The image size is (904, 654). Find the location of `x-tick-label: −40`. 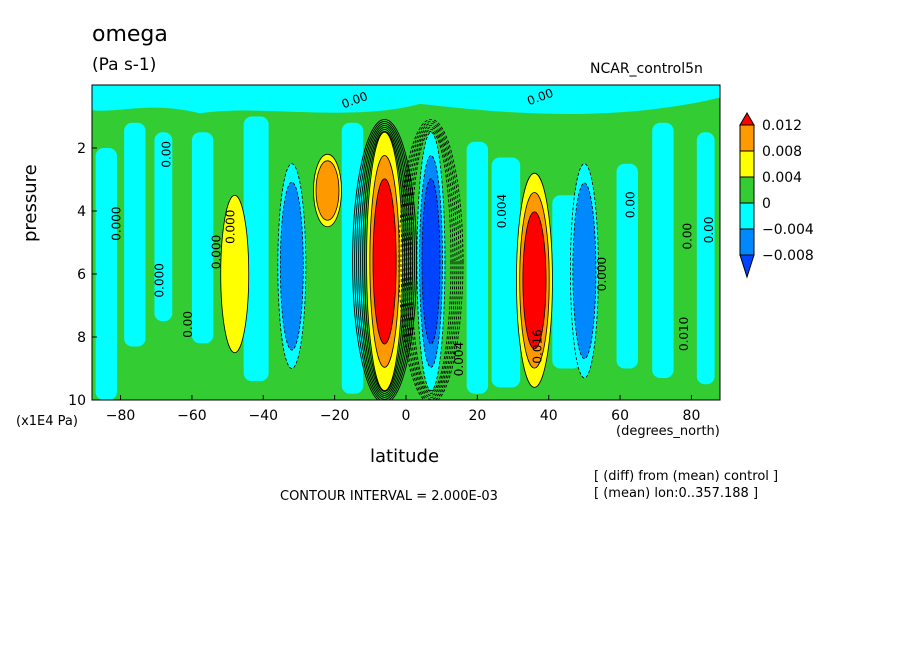

x-tick-label: −40 is located at coordinates (263, 416).